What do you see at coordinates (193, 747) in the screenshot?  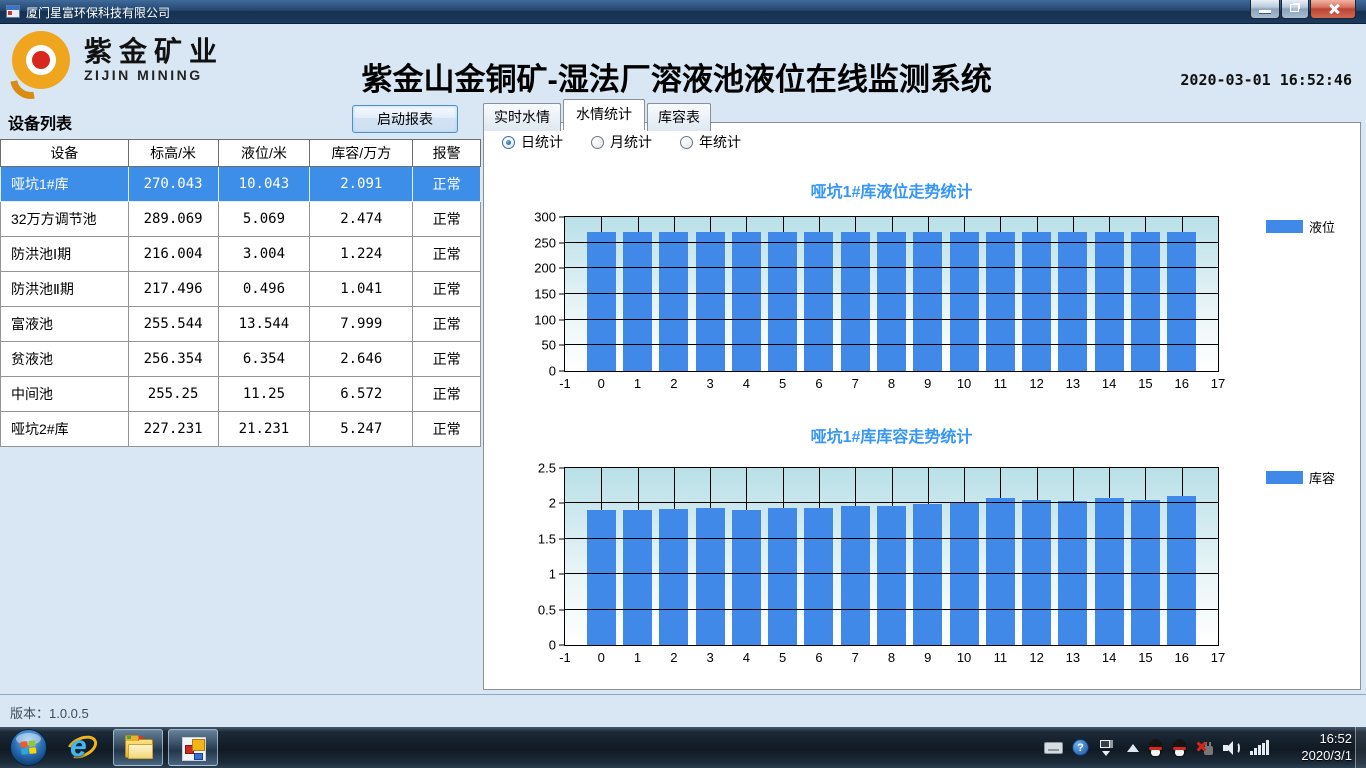 I see `taskbar-monitor-app-button` at bounding box center [193, 747].